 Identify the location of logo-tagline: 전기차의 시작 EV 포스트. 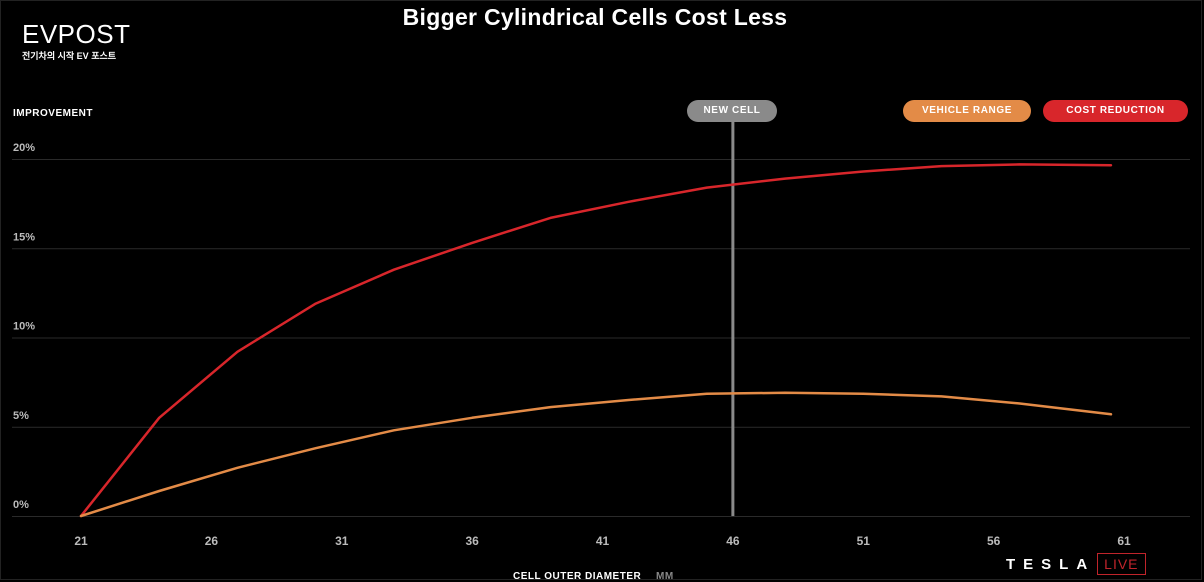
(69, 56).